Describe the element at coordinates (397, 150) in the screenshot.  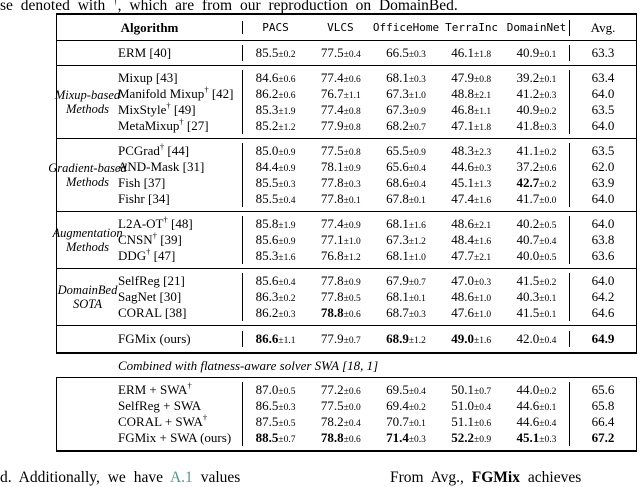
I see `score-value: 65.5` at that location.